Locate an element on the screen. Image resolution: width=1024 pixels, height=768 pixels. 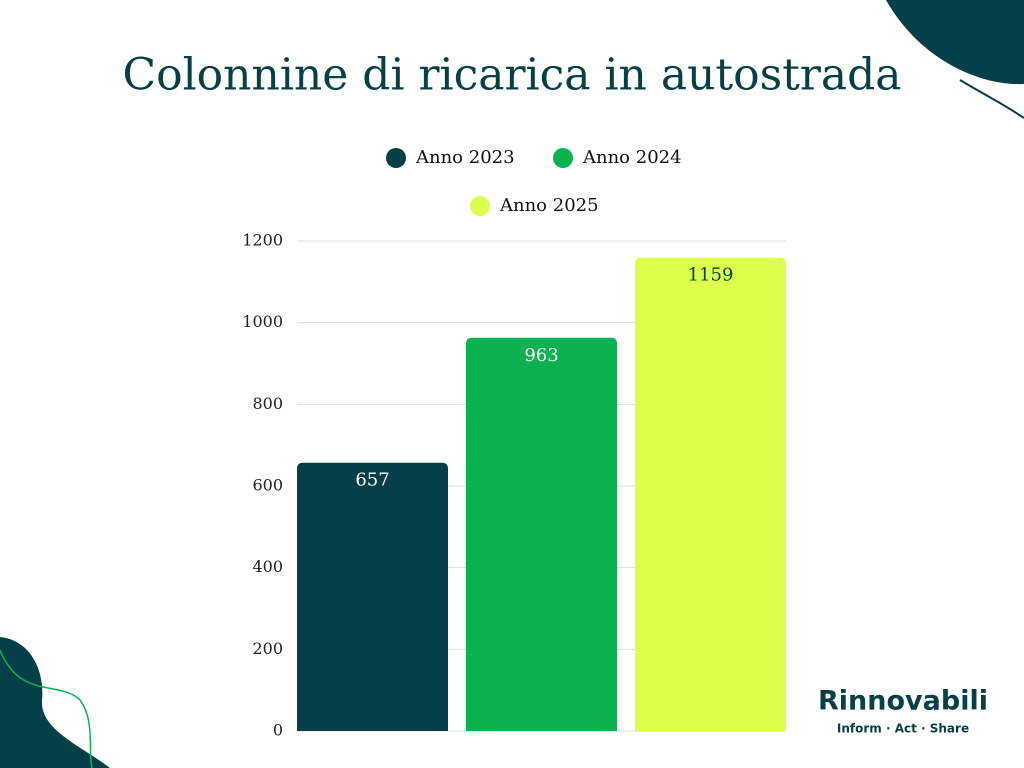
brand-name: Rinnovabili is located at coordinates (903, 701).